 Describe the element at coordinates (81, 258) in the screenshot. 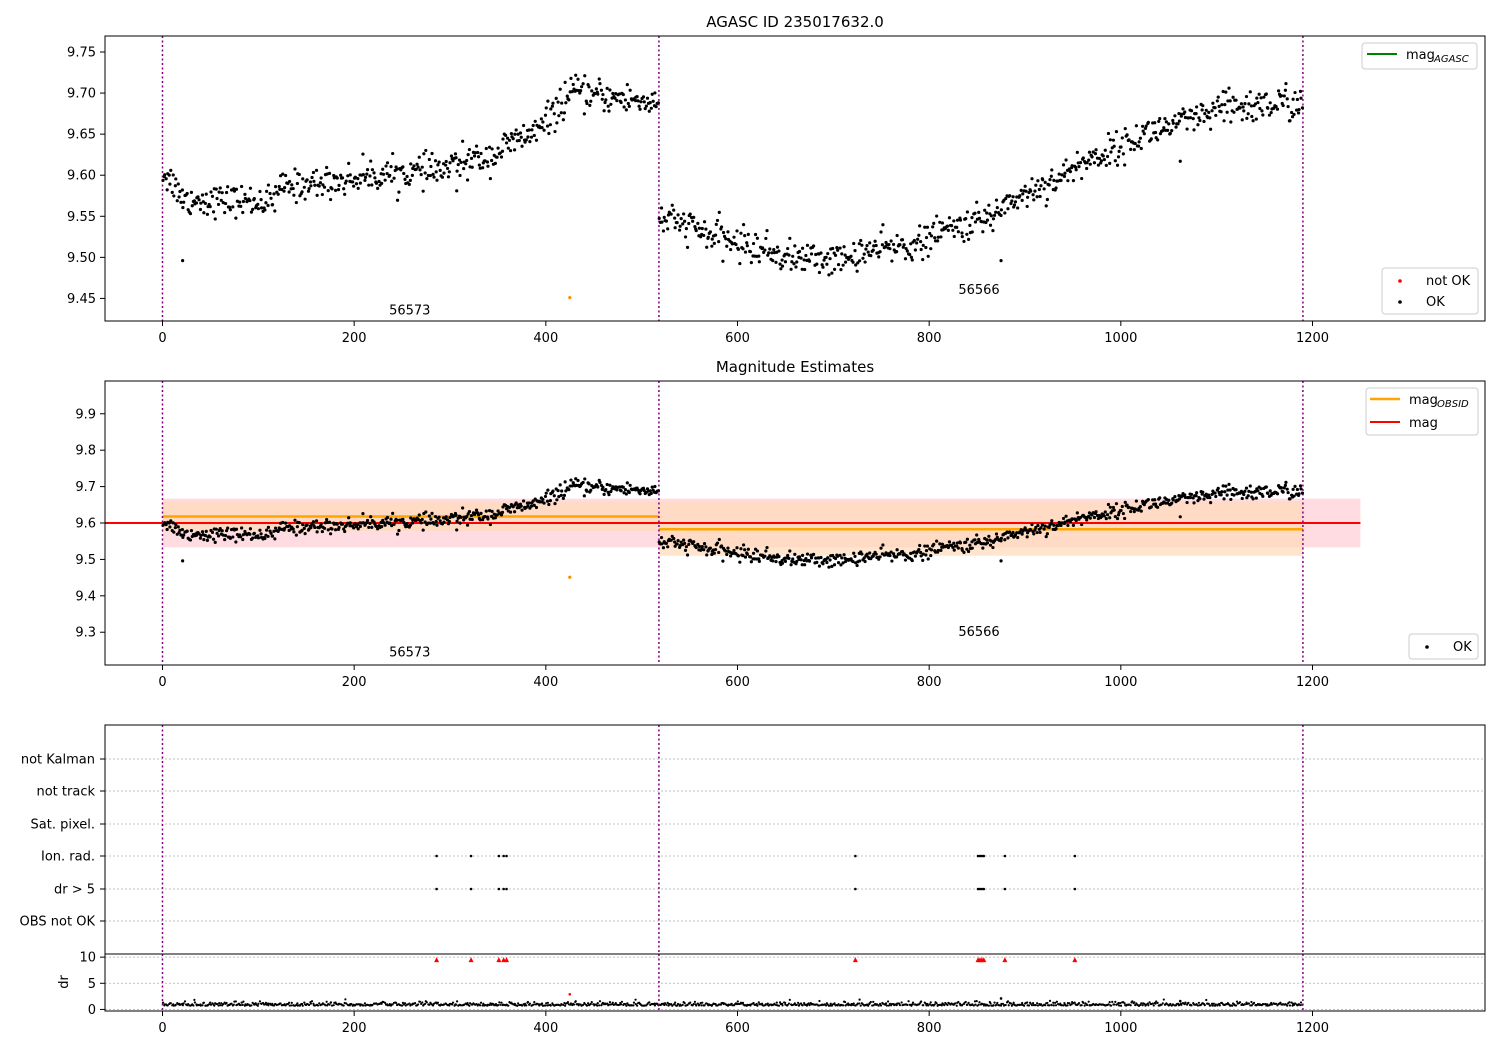

I see `y-tick-label: 9.50` at that location.